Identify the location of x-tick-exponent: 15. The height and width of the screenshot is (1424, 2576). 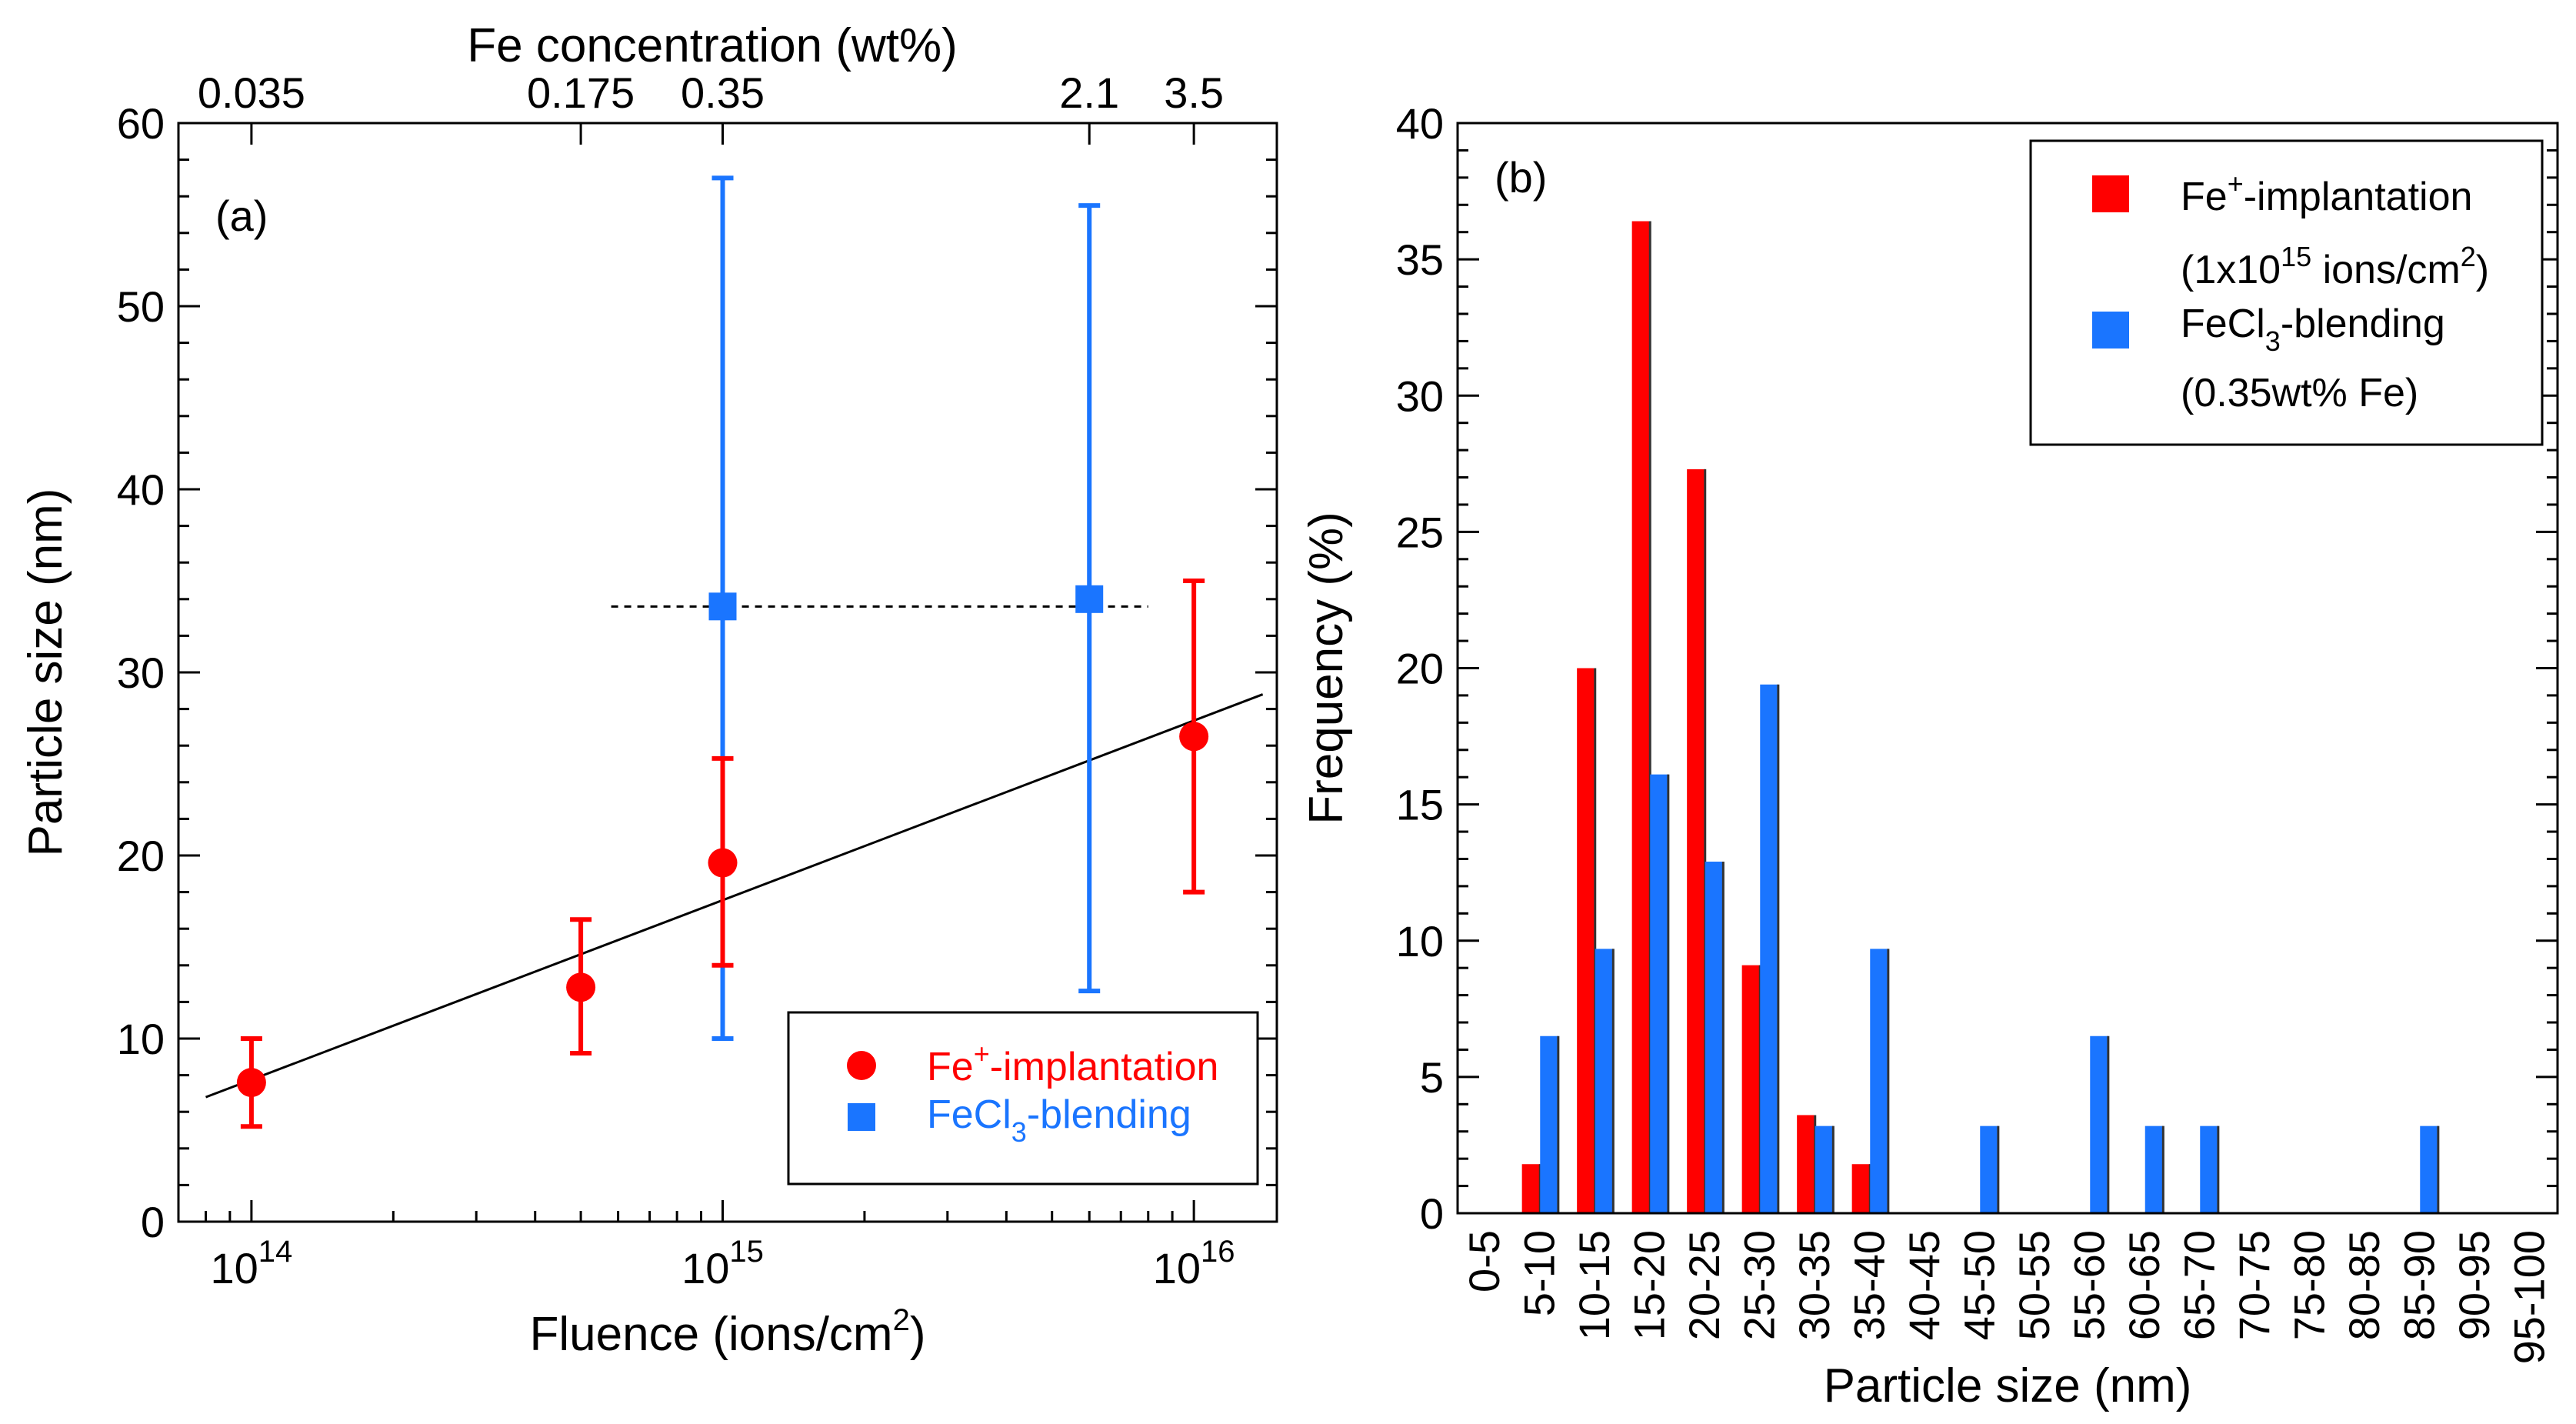
(746, 1252).